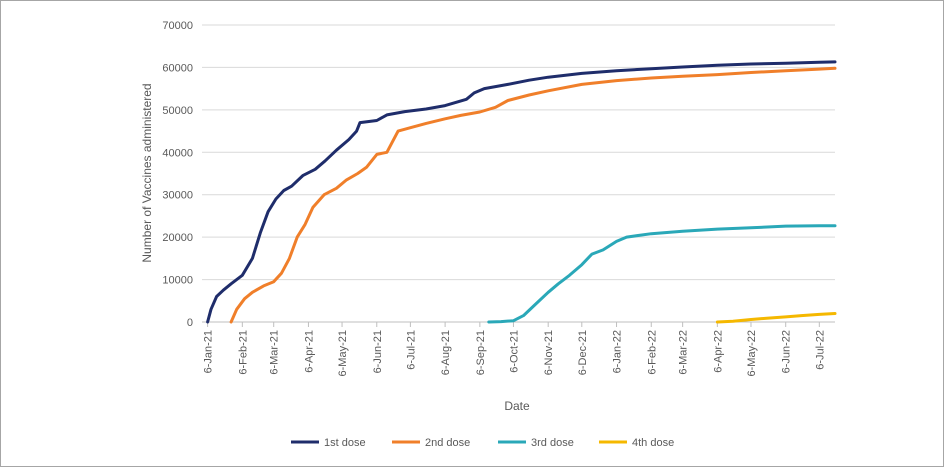 This screenshot has width=944, height=467. What do you see at coordinates (652, 352) in the screenshot?
I see `x-tick-label: 6-Feb-22` at bounding box center [652, 352].